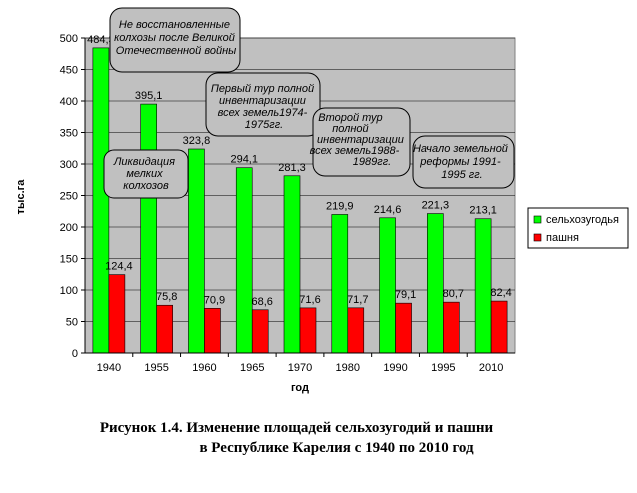 Image resolution: width=637 pixels, height=493 pixels. What do you see at coordinates (214, 300) in the screenshot?
I see `data-label-arable: 70,9` at bounding box center [214, 300].